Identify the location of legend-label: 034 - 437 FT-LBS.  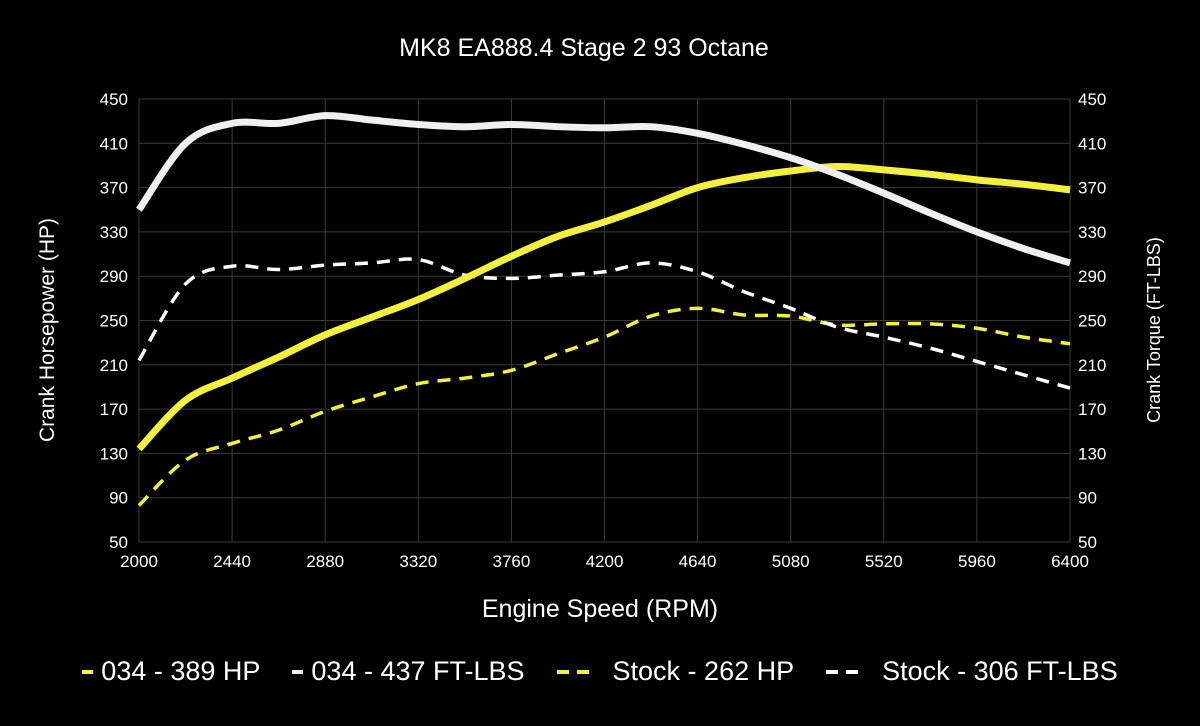
(418, 671).